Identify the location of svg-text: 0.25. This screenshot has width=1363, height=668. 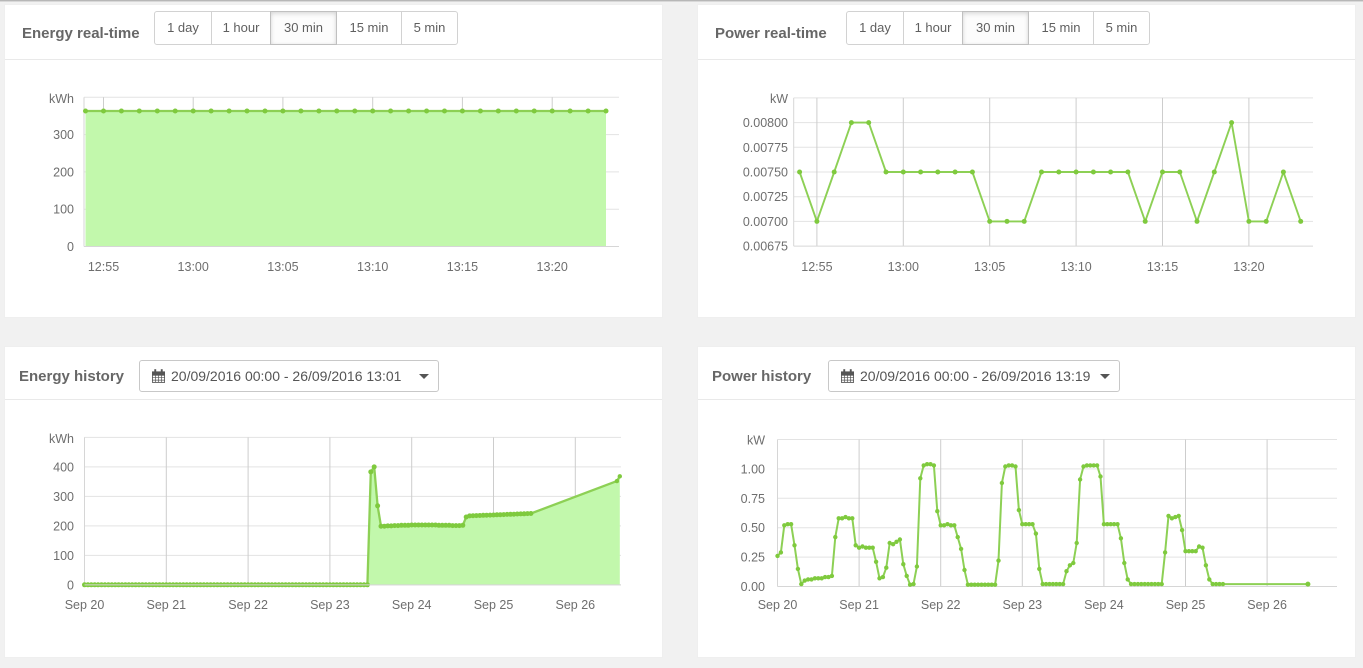
(753, 558).